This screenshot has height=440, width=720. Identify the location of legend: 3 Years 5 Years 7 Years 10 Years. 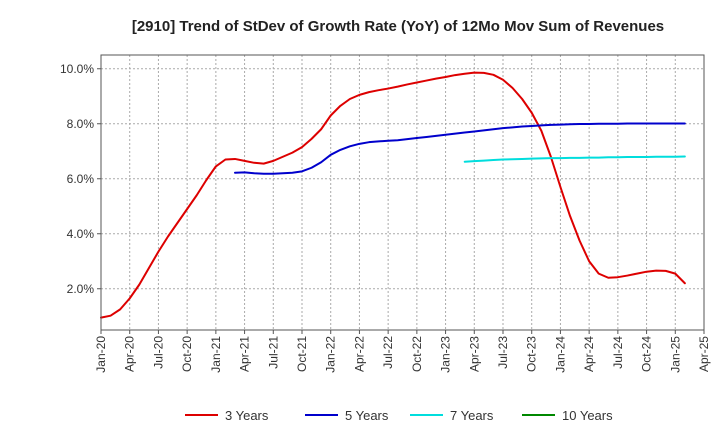
(399, 415).